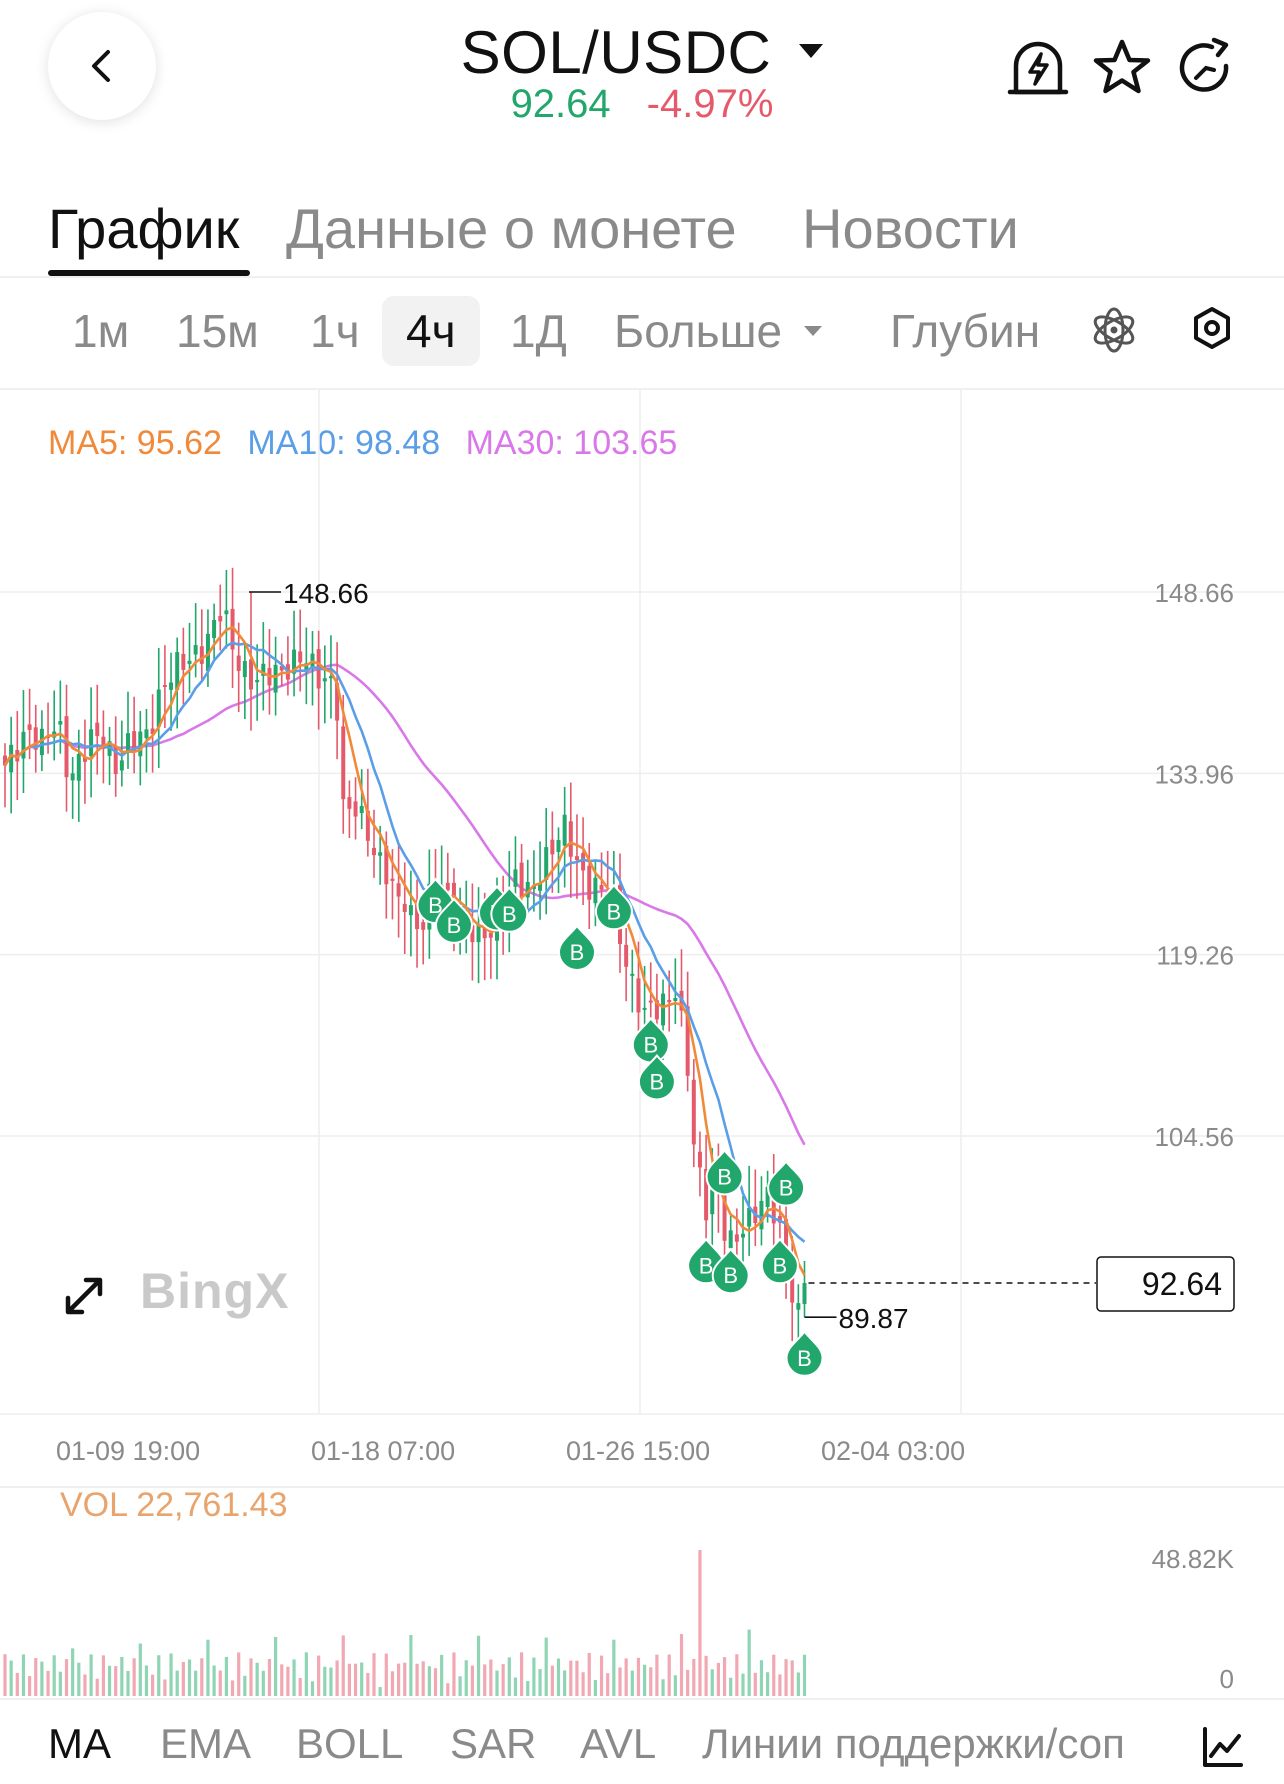  What do you see at coordinates (79, 1743) in the screenshot?
I see `indicator-ma: MA` at bounding box center [79, 1743].